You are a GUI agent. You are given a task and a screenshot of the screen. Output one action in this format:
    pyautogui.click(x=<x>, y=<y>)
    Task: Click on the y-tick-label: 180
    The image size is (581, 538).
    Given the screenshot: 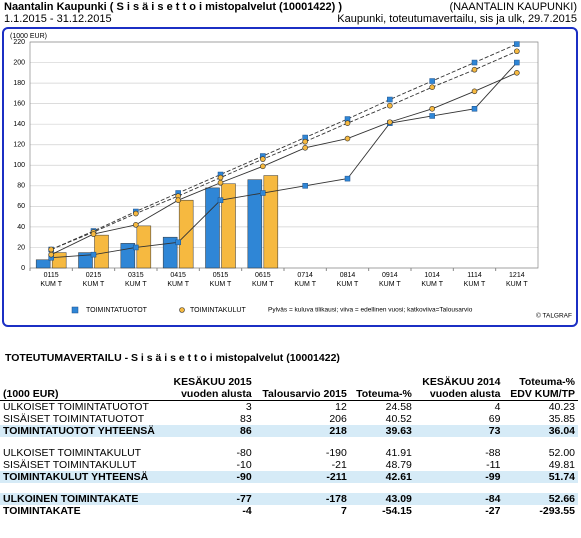 What is the action you would take?
    pyautogui.click(x=19, y=83)
    